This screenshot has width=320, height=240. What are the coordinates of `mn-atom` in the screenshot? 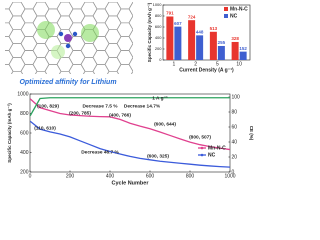 It's located at (68, 38).